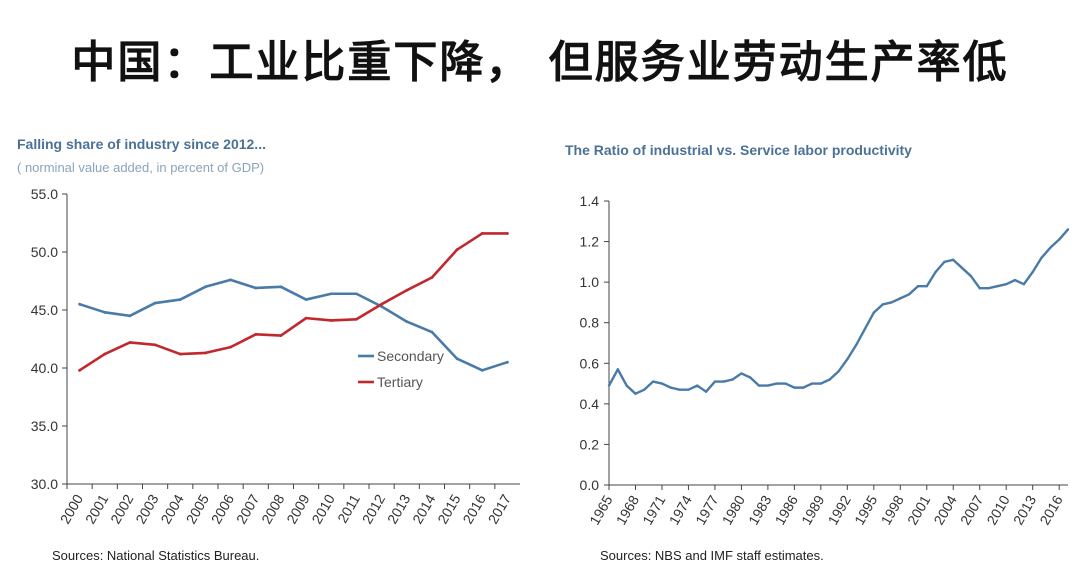  Describe the element at coordinates (601, 509) in the screenshot. I see `right-x-tick-label: 1965` at that location.